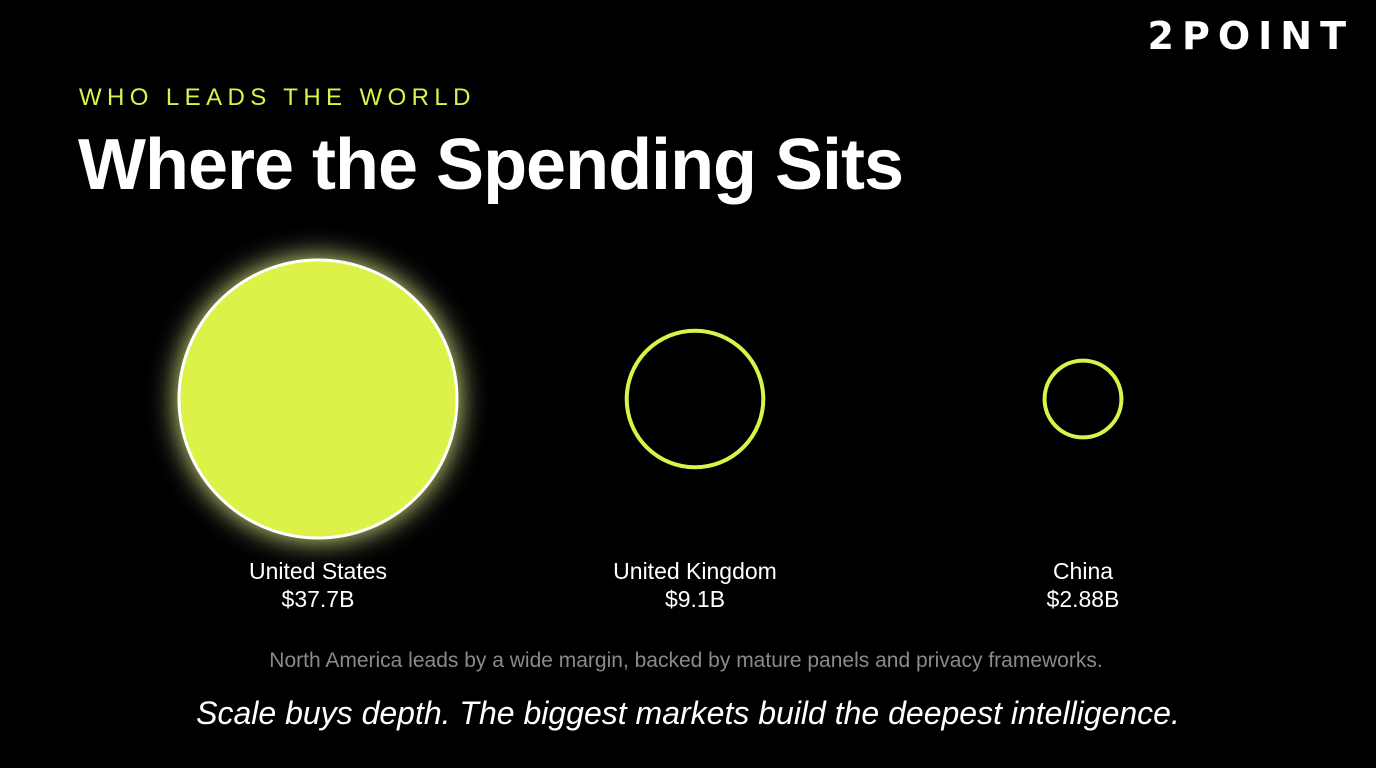 The image size is (1376, 768). What do you see at coordinates (1083, 399) in the screenshot?
I see `bubble-china` at bounding box center [1083, 399].